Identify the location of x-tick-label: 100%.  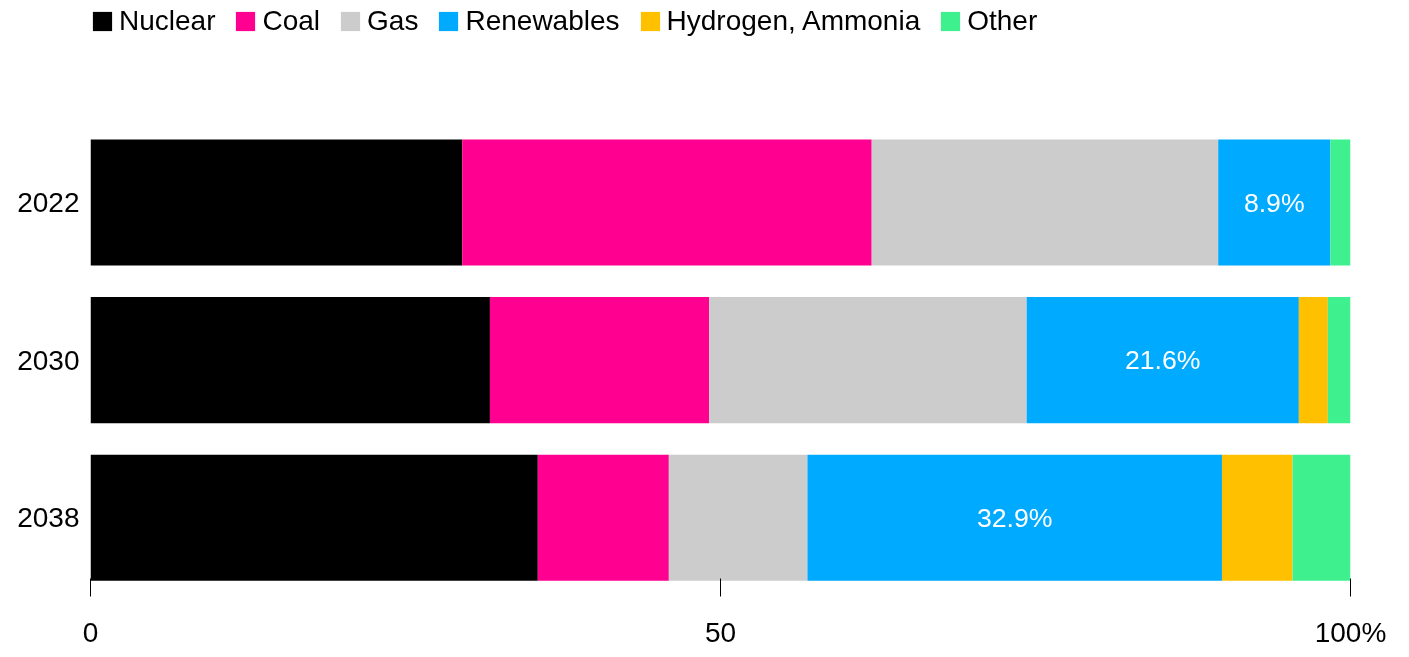
(1350, 632).